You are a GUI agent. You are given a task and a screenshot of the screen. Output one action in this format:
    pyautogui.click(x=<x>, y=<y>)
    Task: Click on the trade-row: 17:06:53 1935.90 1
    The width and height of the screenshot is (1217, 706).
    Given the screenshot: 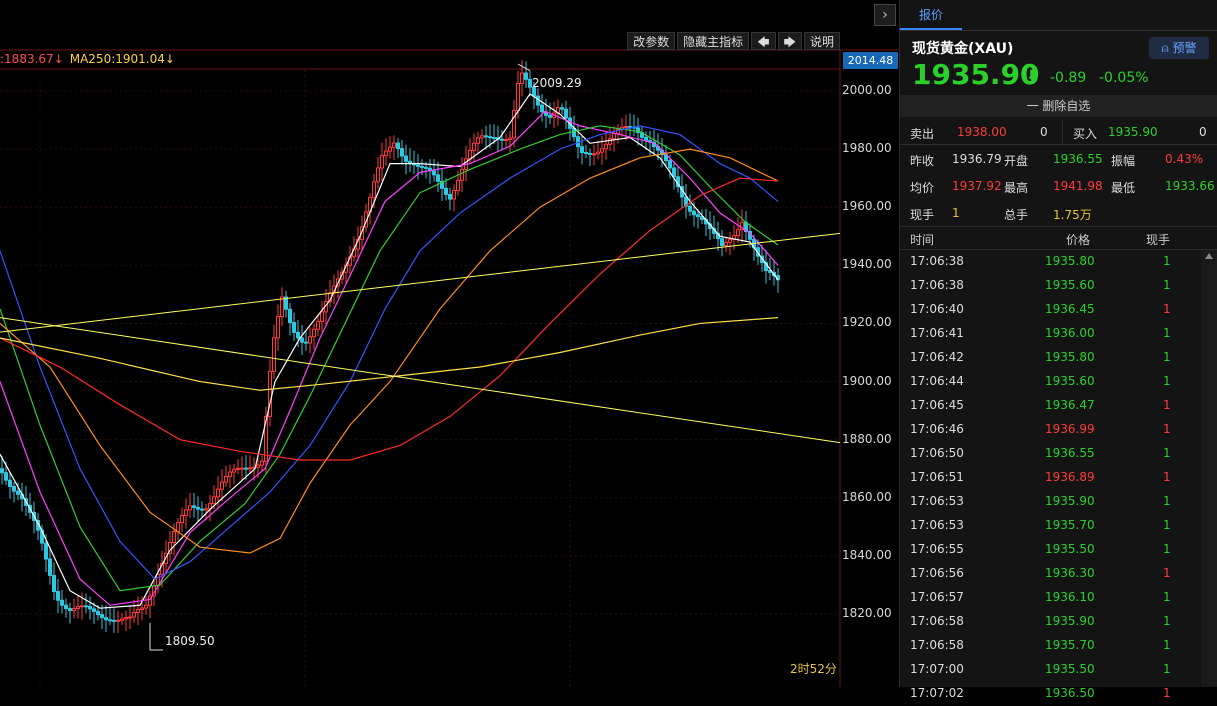 What is the action you would take?
    pyautogui.click(x=1050, y=502)
    